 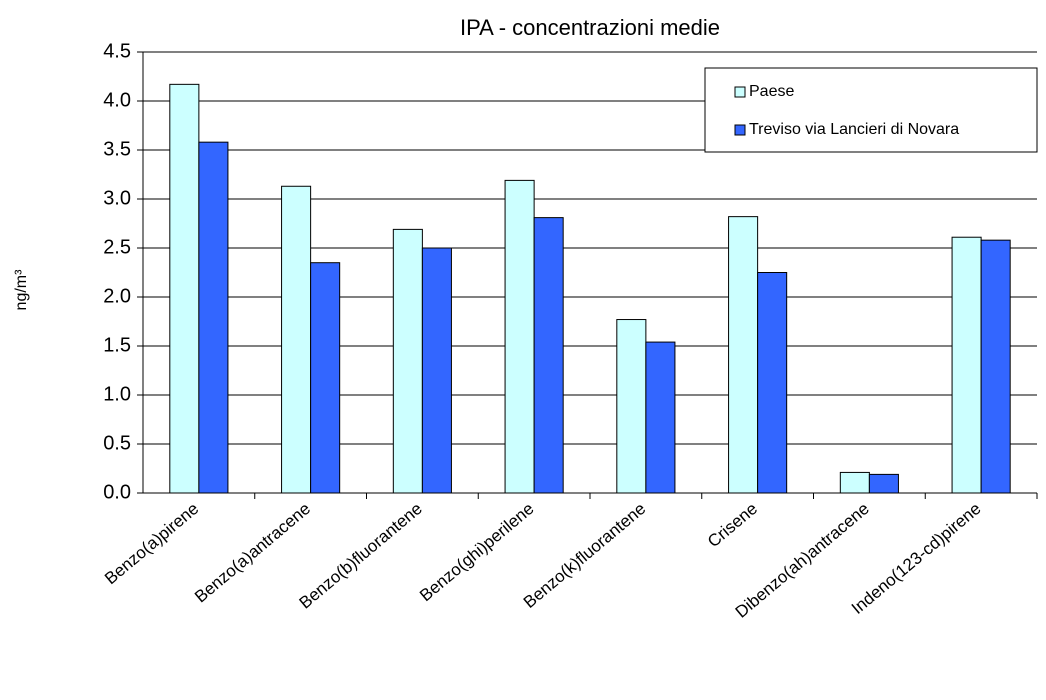 I want to click on chart-title: IPA - concentrazioni medie, so click(x=590, y=27).